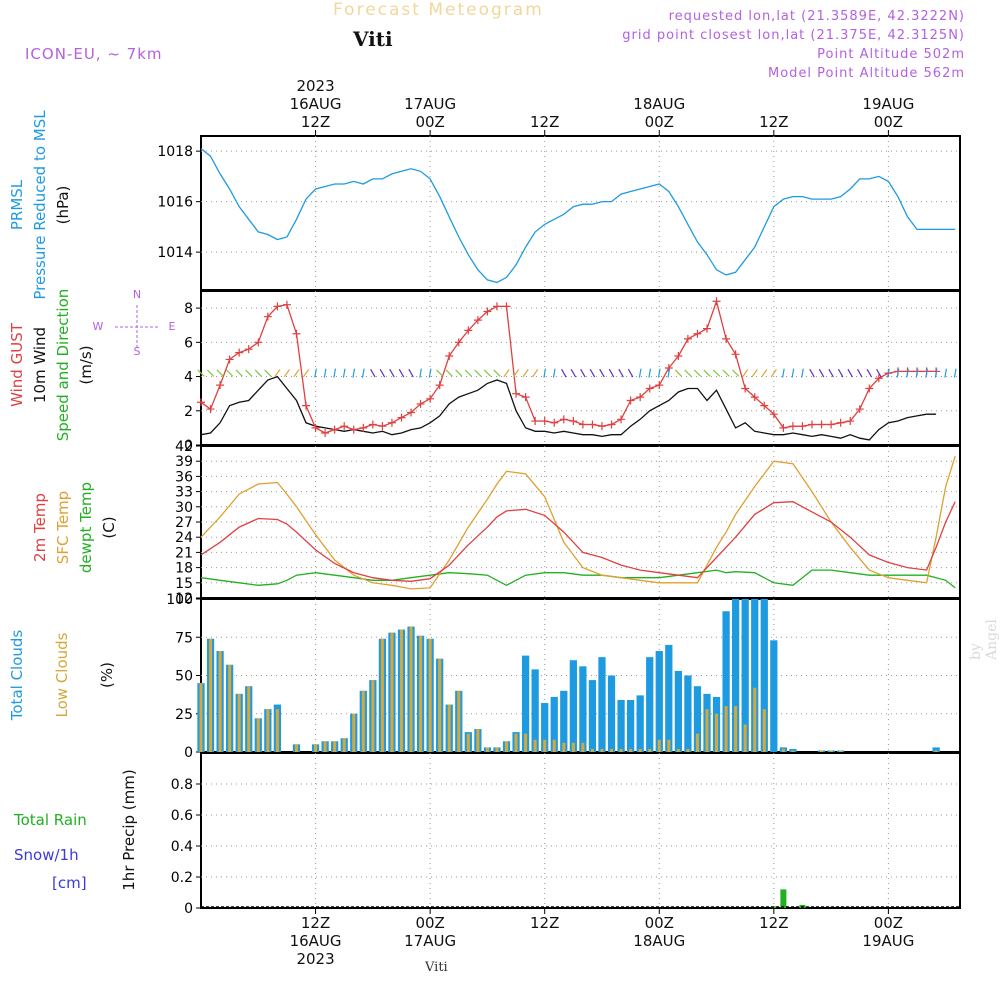  I want to click on clouds-ytick-label: 25, so click(184, 715).